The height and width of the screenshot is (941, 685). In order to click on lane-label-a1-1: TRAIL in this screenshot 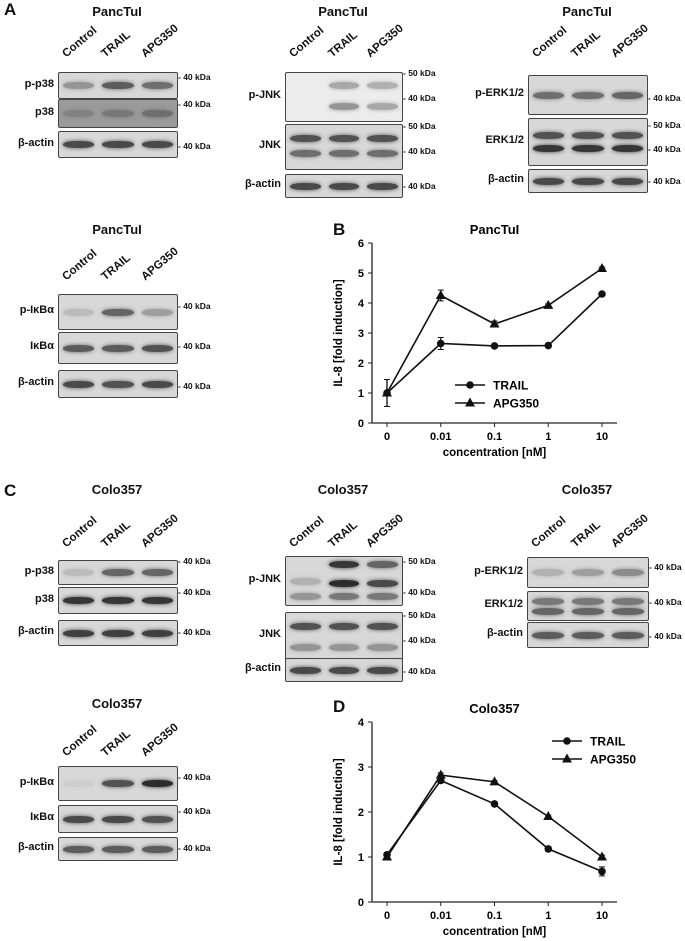, I will do `click(116, 44)`.